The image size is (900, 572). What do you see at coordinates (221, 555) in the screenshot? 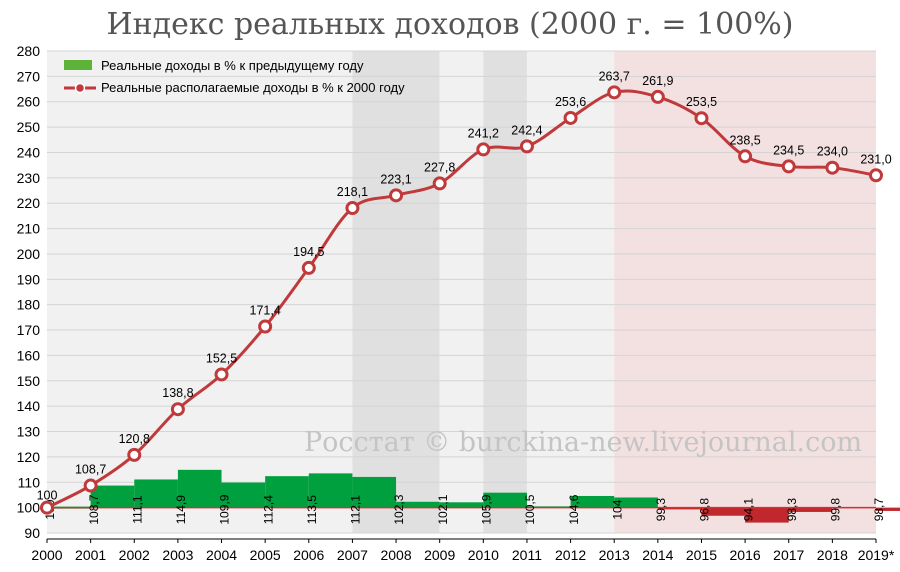
I see `x-tick-label-4: 2004` at bounding box center [221, 555].